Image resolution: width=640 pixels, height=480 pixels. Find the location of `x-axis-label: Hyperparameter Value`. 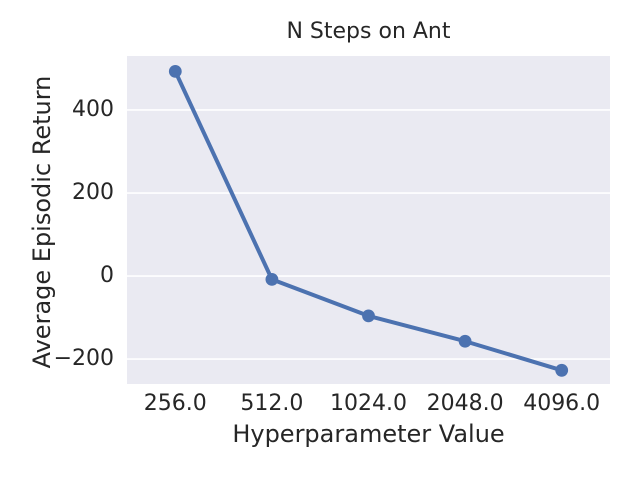

x-axis-label: Hyperparameter Value is located at coordinates (368, 434).